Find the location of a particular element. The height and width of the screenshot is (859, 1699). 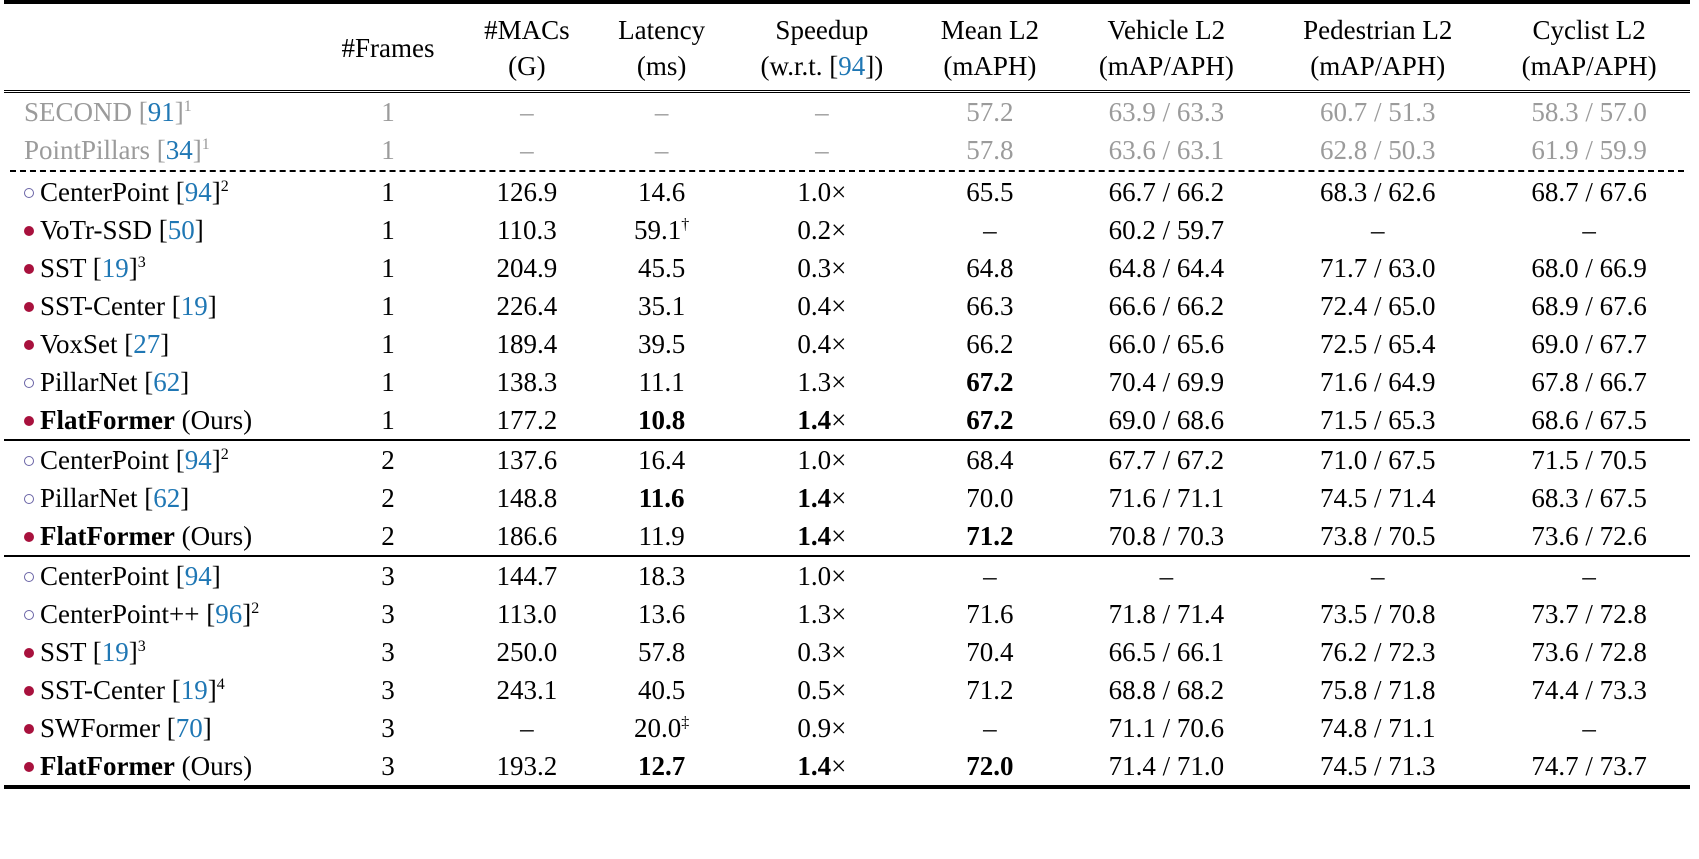

mean-l2-cell: 68.4 is located at coordinates (990, 459).